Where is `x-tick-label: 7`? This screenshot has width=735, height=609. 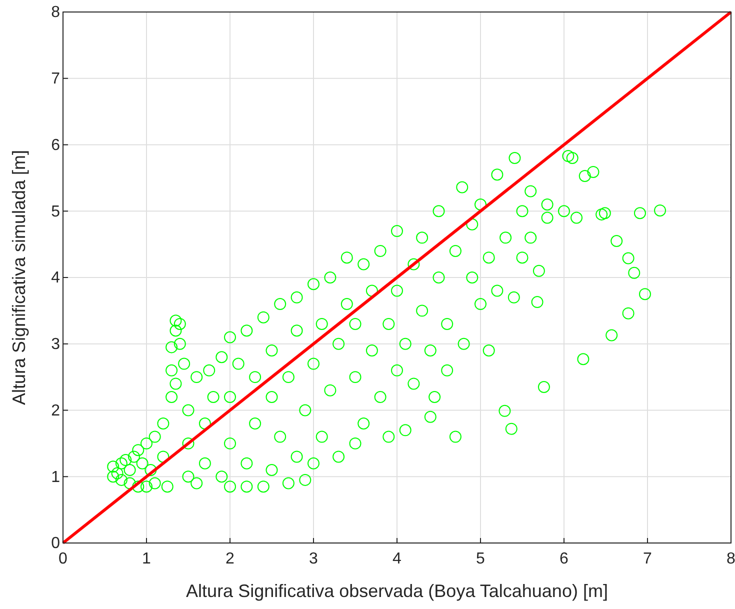 x-tick-label: 7 is located at coordinates (647, 559).